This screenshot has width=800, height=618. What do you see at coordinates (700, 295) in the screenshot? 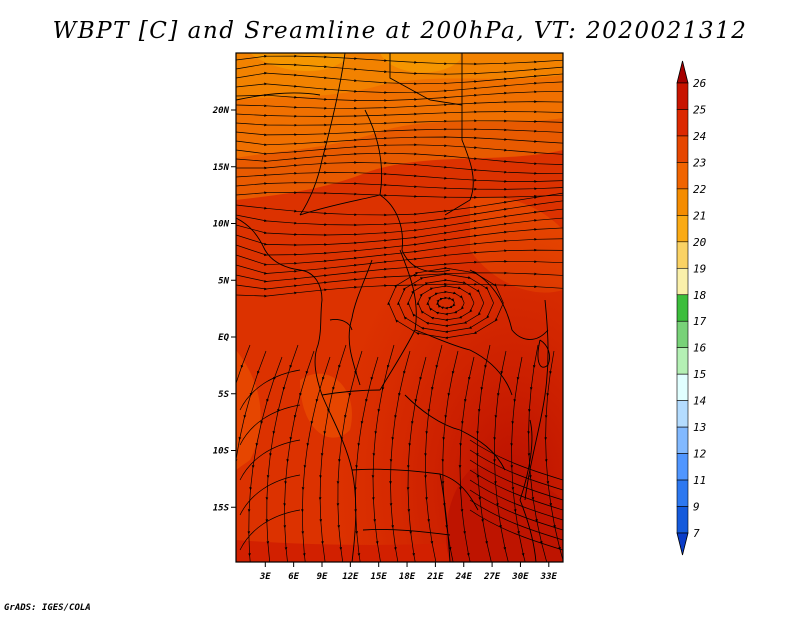
I see `colorbar-label: 18` at bounding box center [700, 295].